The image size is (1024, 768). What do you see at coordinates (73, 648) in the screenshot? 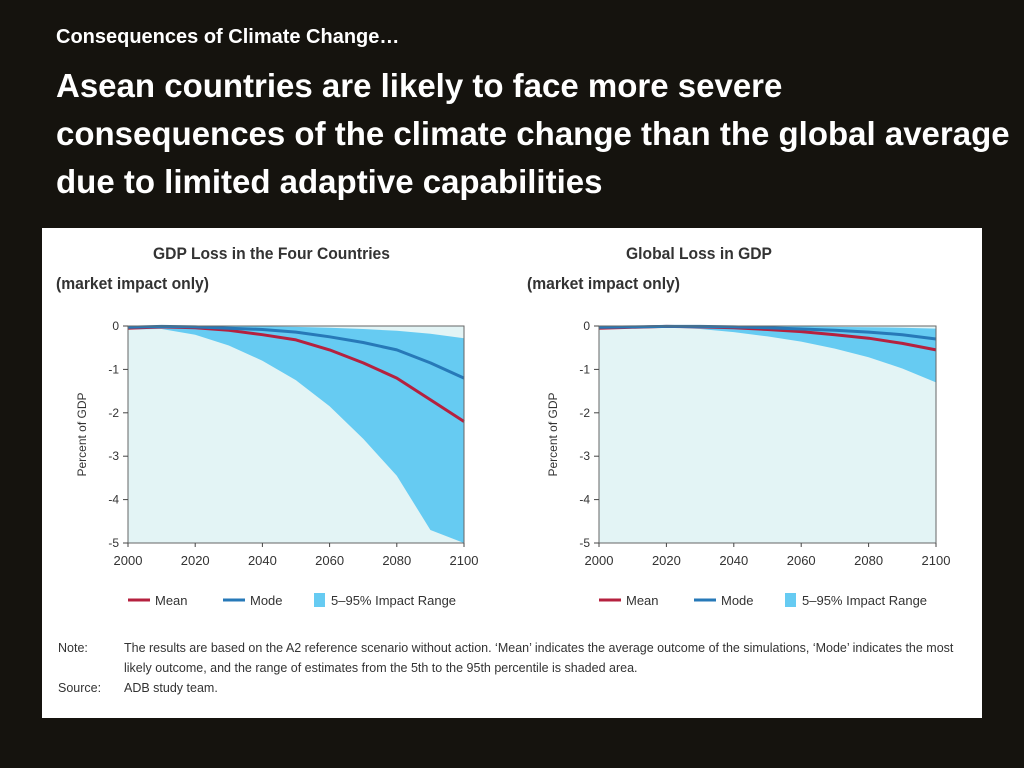
I see `note-label: Note:` at bounding box center [73, 648].